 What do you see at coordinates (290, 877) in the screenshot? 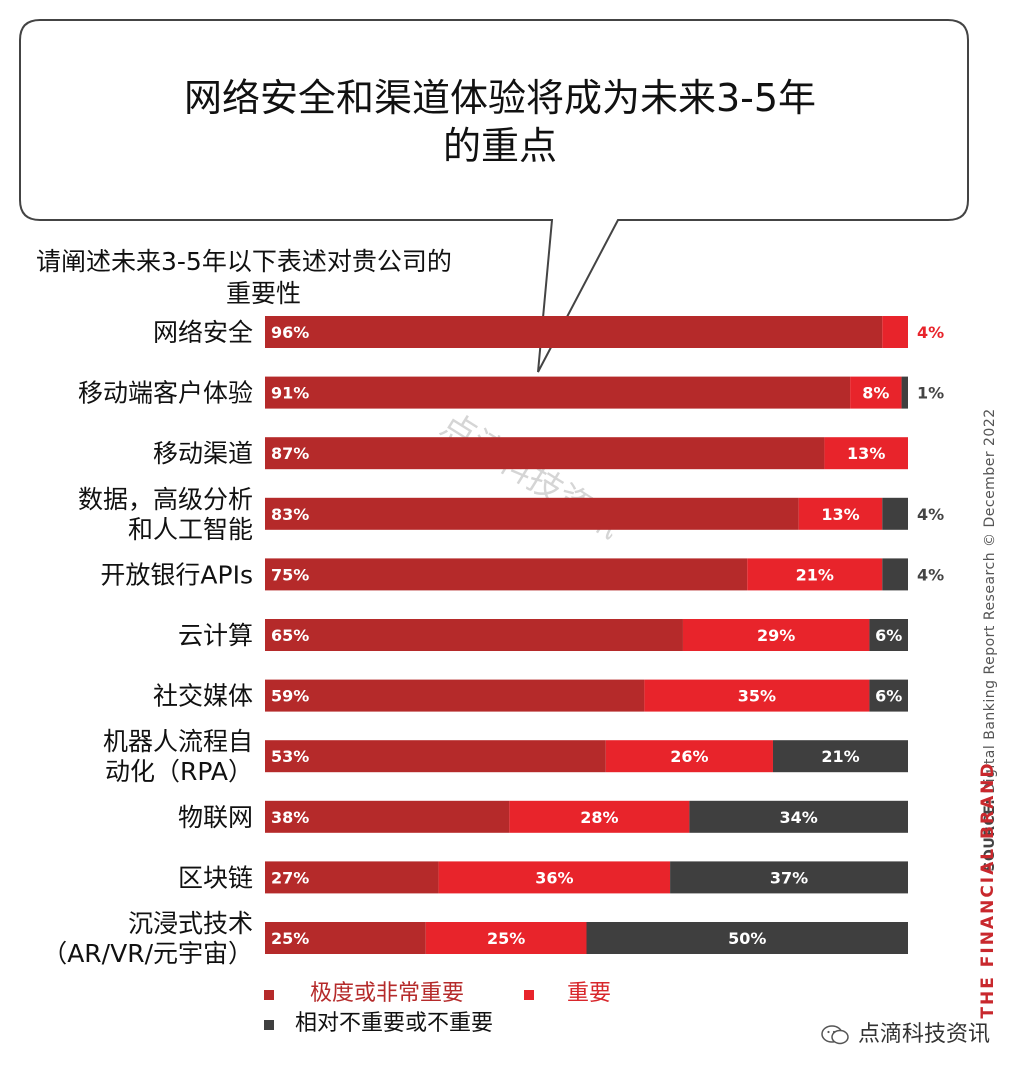
I see `data-label: 27%` at bounding box center [290, 877].